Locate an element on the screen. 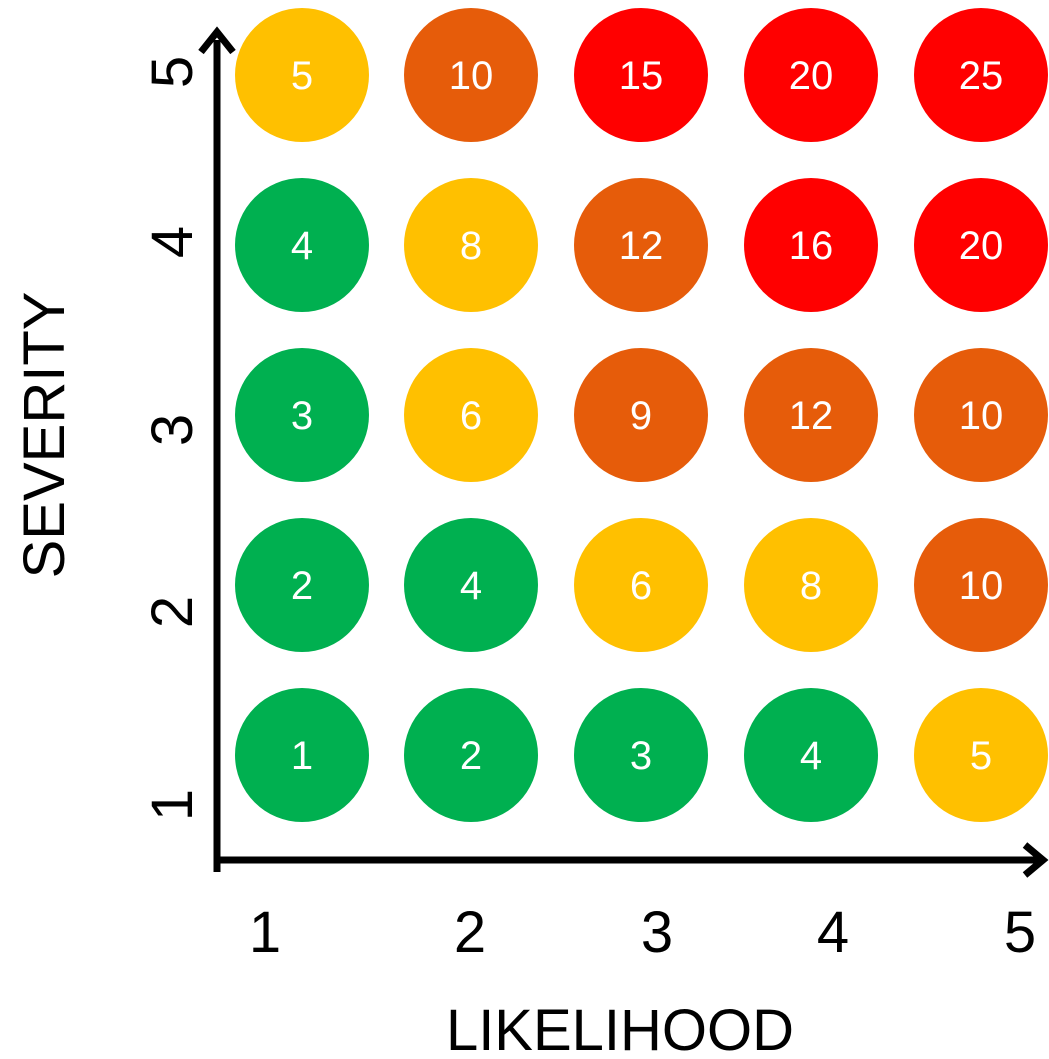 Image resolution: width=1049 pixels, height=1059 pixels. x-tick-label: 1 is located at coordinates (265, 932).